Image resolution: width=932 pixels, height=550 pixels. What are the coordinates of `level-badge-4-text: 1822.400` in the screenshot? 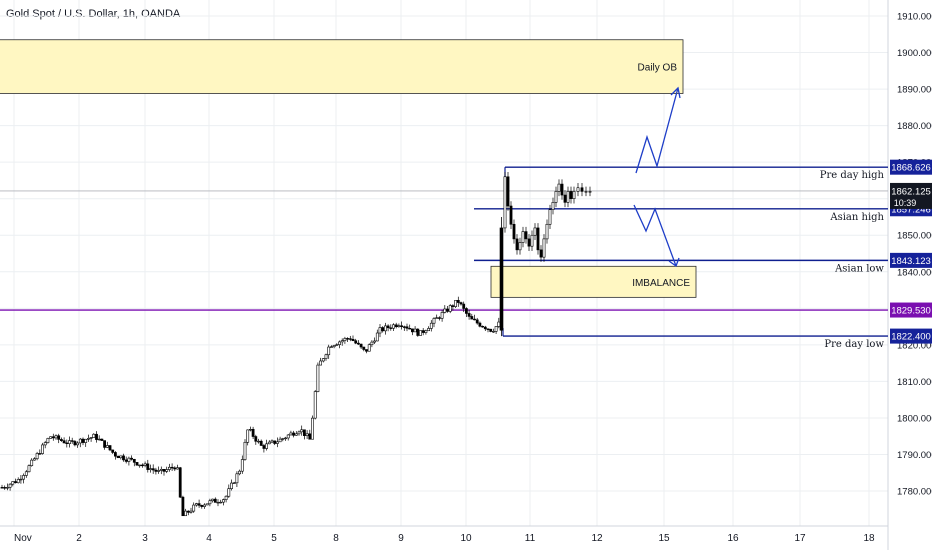 It's located at (911, 337).